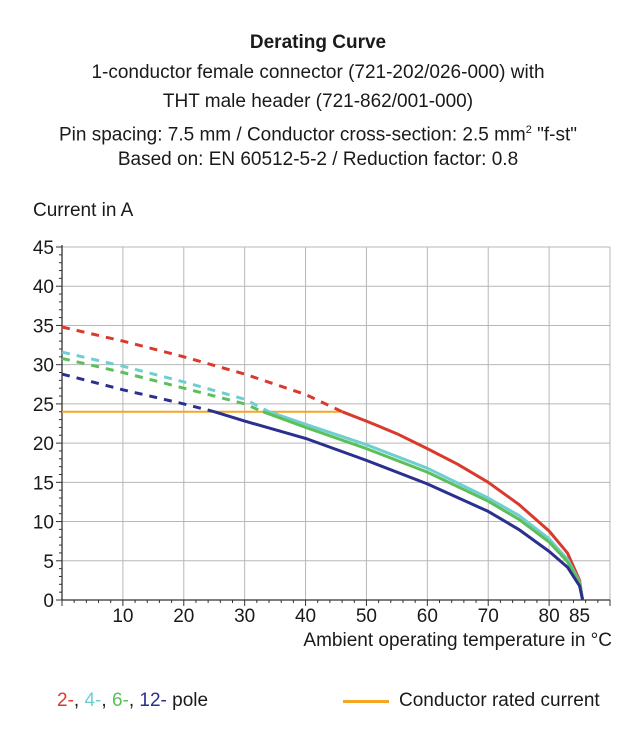 This screenshot has height=746, width=636. Describe the element at coordinates (65, 700) in the screenshot. I see `legend-pole-text: 2-` at that location.